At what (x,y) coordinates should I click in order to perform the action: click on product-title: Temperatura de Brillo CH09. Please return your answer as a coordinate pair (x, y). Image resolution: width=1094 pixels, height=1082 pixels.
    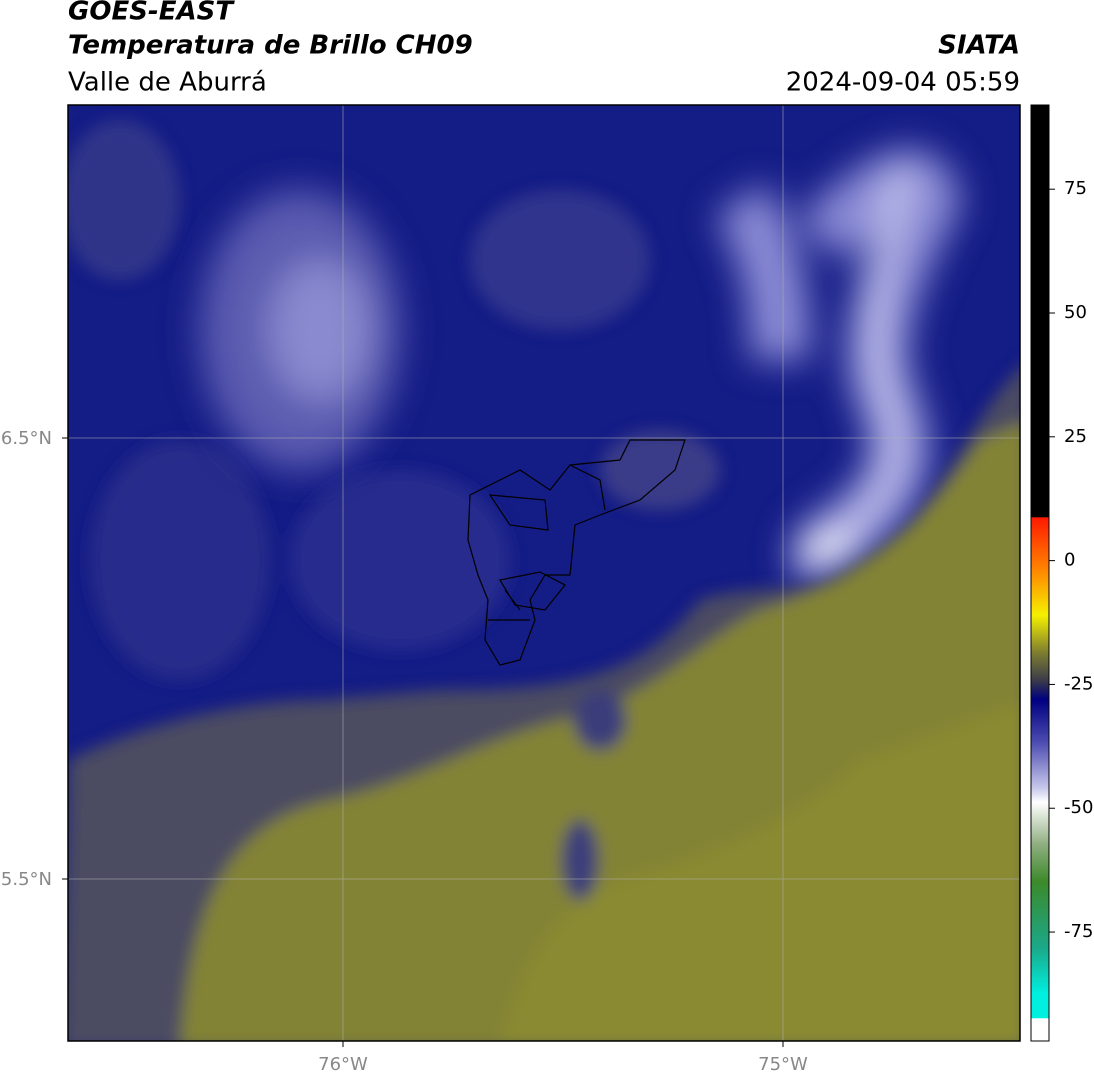
    Looking at the image, I should click on (270, 46).